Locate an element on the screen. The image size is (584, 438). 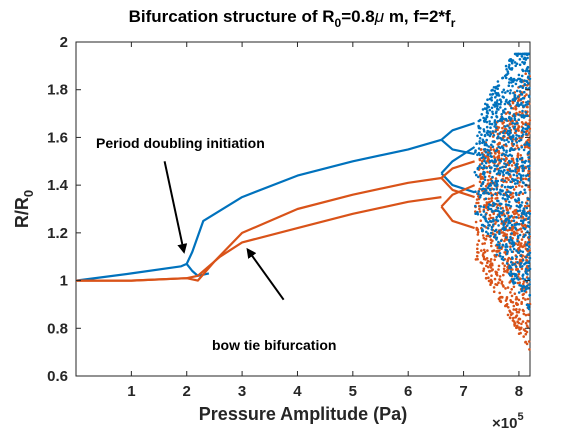
series-branch-blue is located at coordinates (458, 160).